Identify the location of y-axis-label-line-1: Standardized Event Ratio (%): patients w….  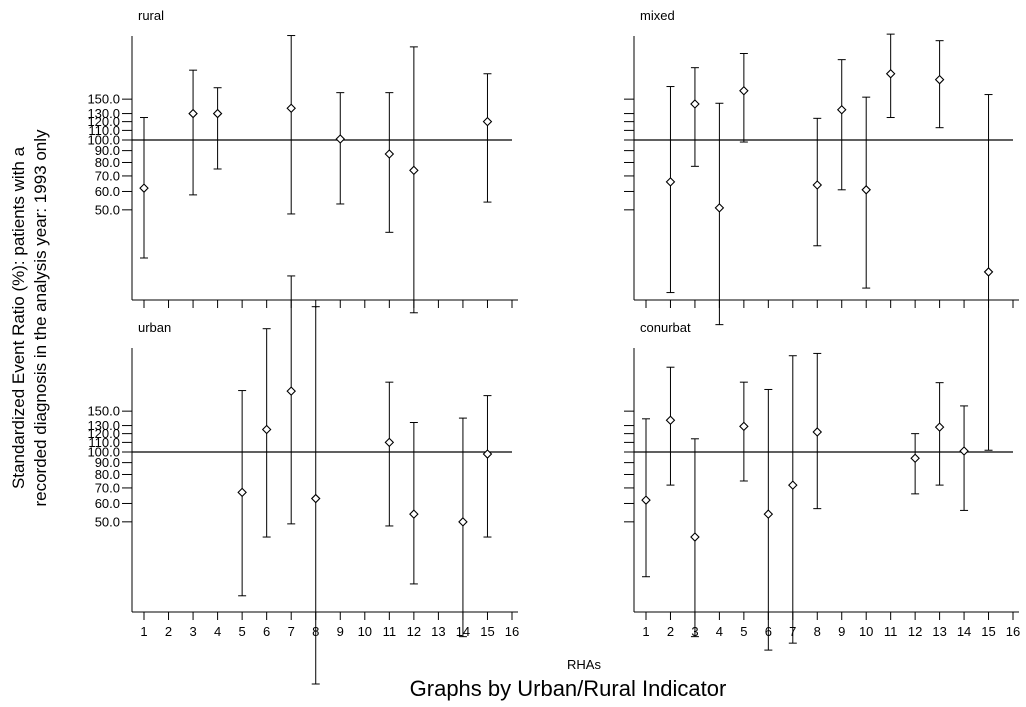
(18, 317).